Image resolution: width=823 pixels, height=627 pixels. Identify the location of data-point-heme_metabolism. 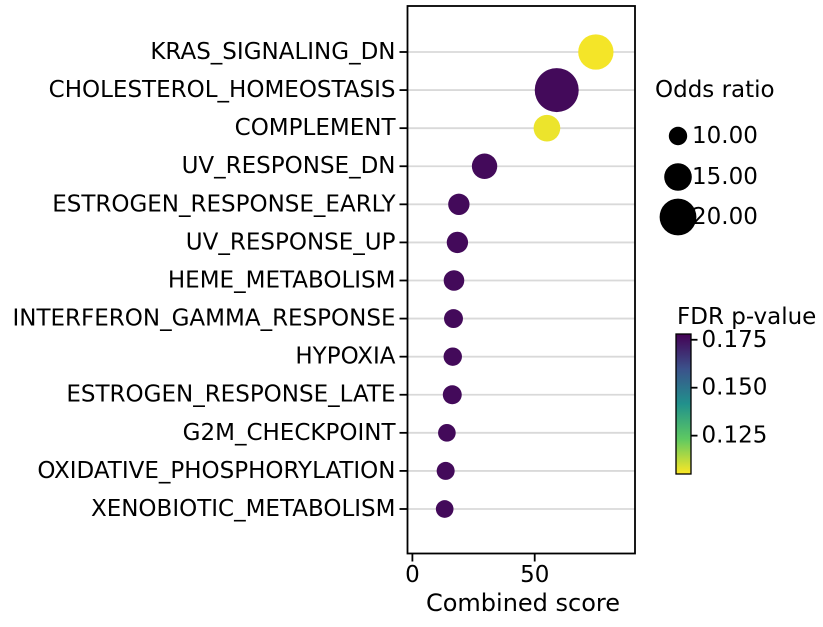
(454, 280).